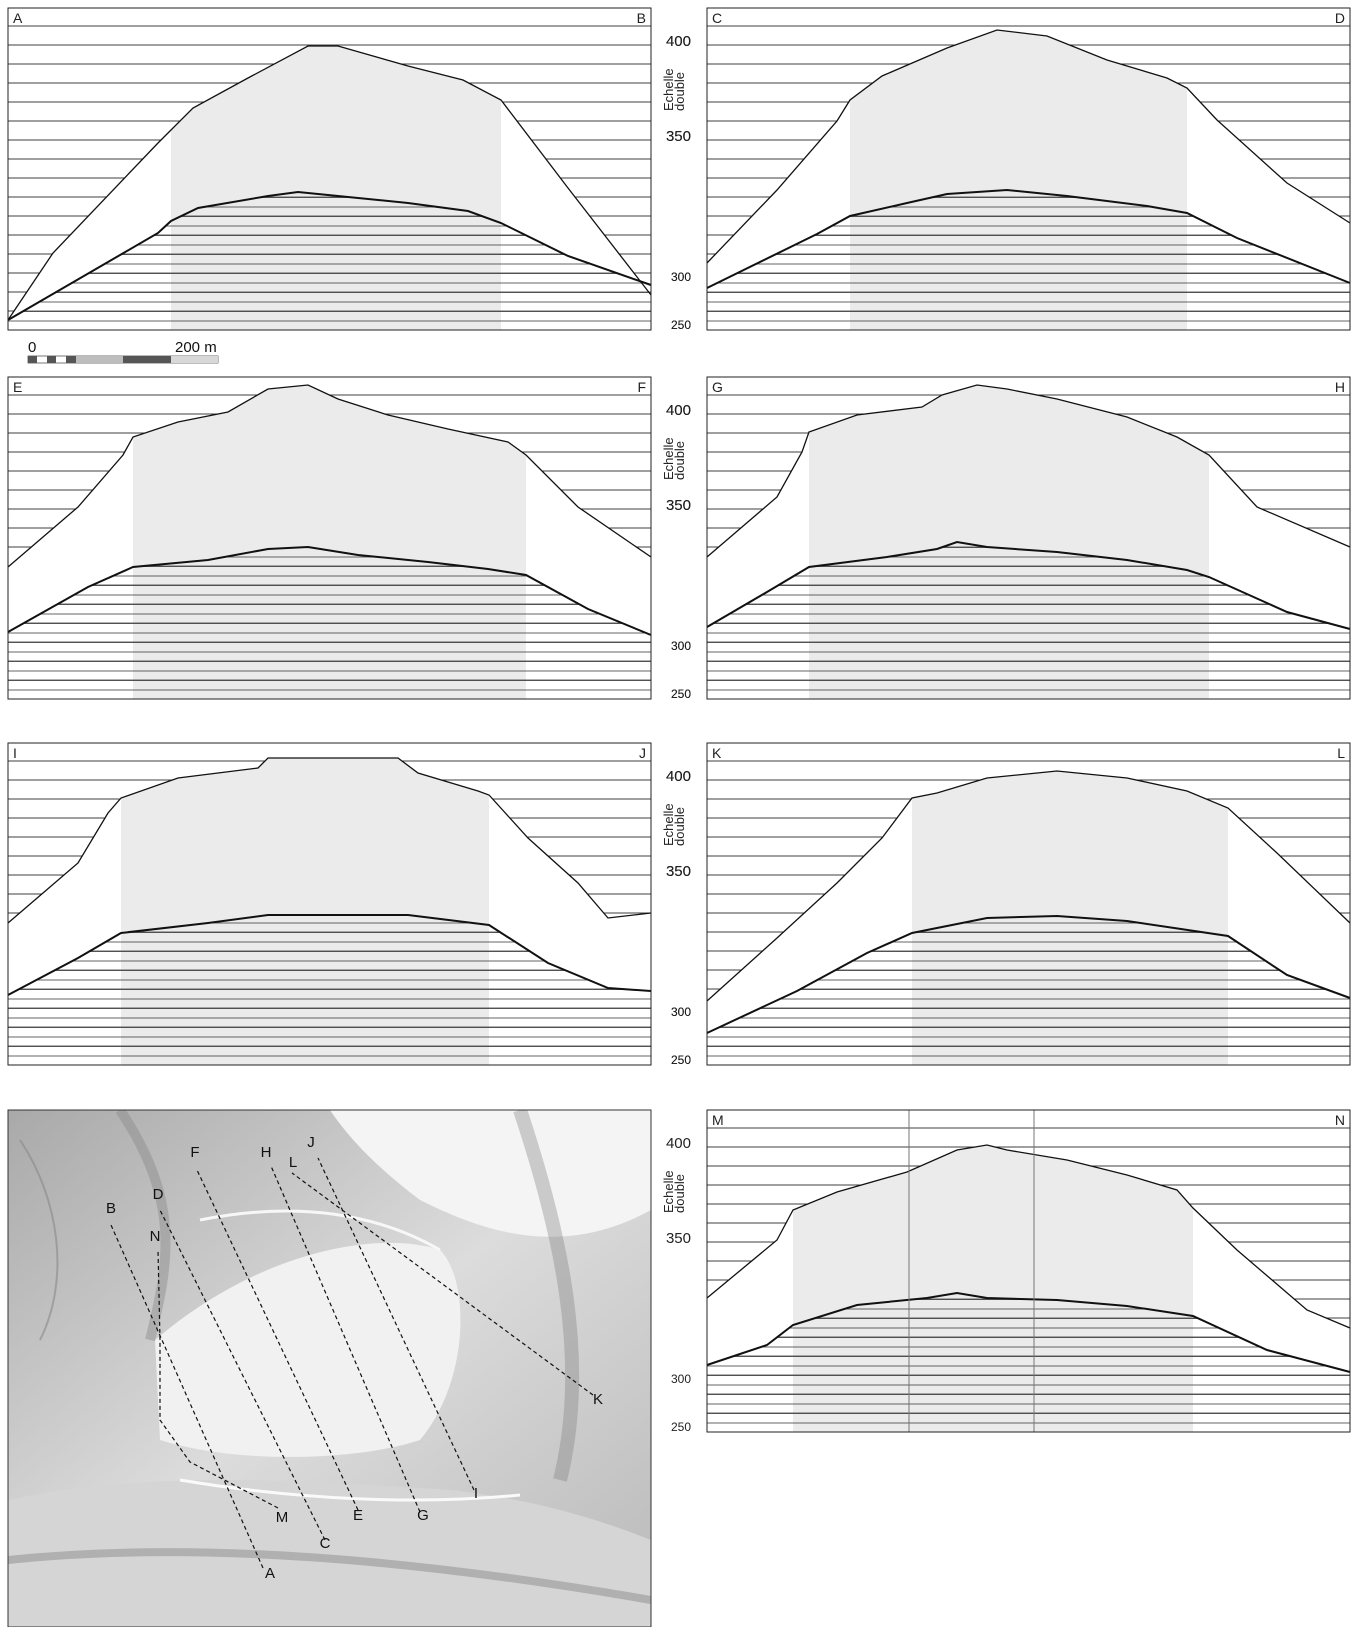 Image resolution: width=1359 pixels, height=1627 pixels. I want to click on transect-e-f: EF, so click(276, 1334).